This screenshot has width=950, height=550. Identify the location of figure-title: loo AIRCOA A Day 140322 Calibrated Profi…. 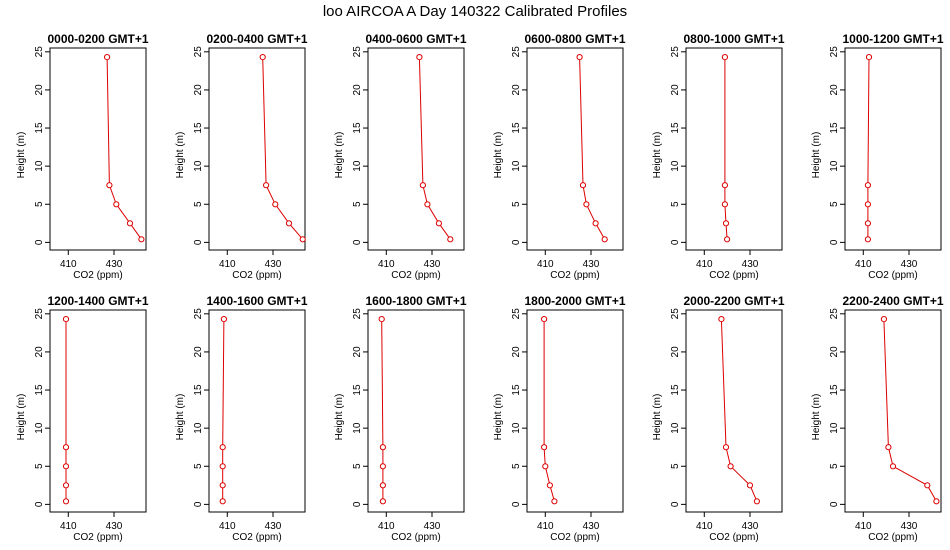
(475, 11).